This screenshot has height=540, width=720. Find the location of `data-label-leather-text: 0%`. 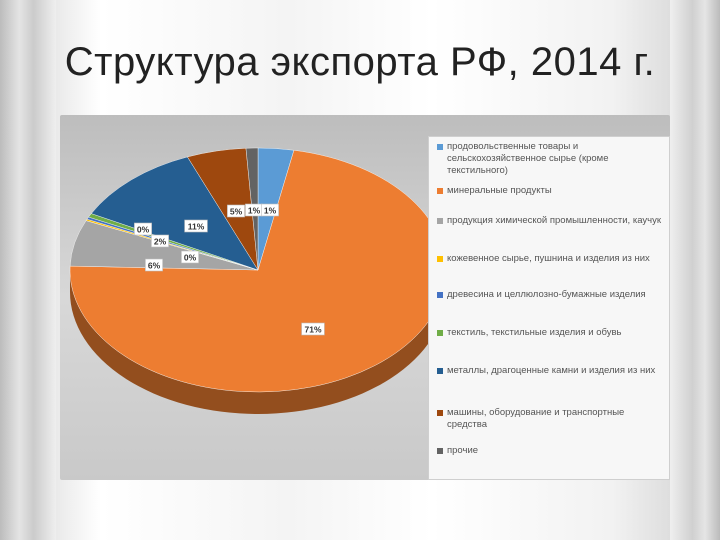

data-label-leather-text: 0% is located at coordinates (190, 258).